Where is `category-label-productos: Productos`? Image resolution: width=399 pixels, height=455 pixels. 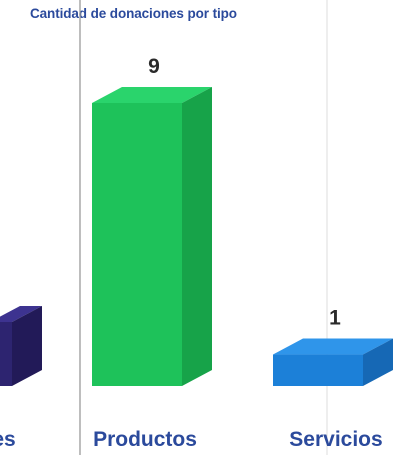 category-label-productos: Productos is located at coordinates (145, 439).